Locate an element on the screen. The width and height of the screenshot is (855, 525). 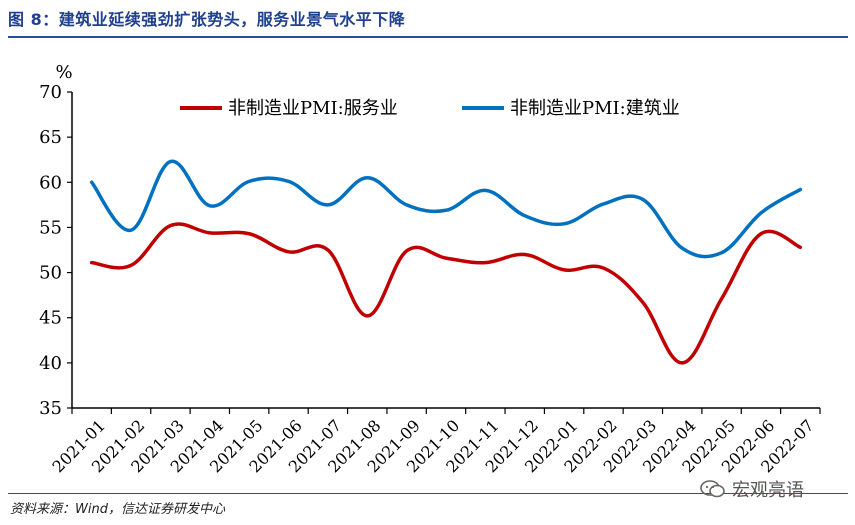
source-note: 资料来源：Wind，信达证券研发中心 is located at coordinates (117, 509).